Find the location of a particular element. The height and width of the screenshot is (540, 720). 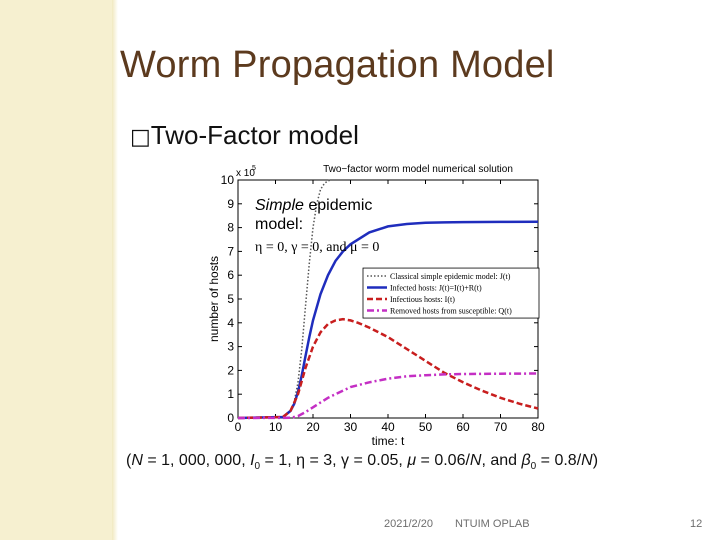

x-tick-label: 50 is located at coordinates (426, 427).